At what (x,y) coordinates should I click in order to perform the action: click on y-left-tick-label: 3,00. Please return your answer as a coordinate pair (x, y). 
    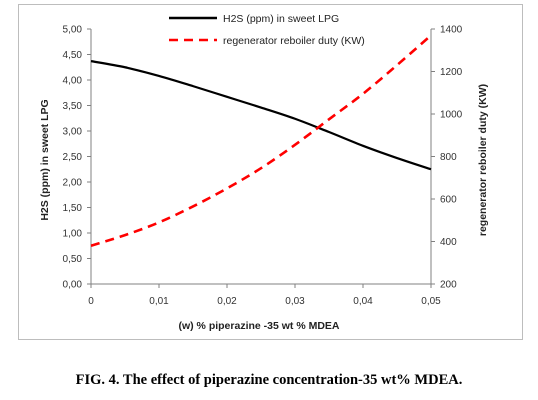
    Looking at the image, I should click on (73, 132).